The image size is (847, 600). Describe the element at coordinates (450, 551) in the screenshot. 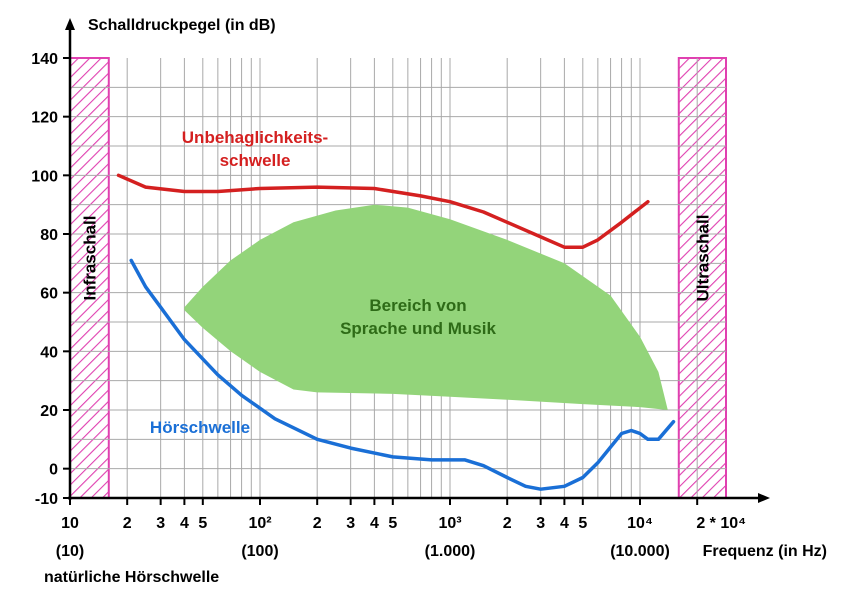

I see `x-tick-sublabel: (1.000)` at that location.